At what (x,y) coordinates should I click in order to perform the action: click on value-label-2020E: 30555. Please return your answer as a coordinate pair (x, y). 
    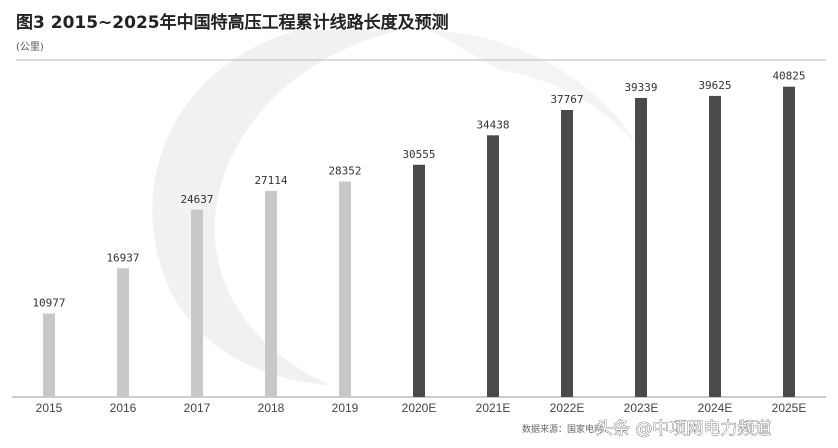
    Looking at the image, I should click on (418, 154).